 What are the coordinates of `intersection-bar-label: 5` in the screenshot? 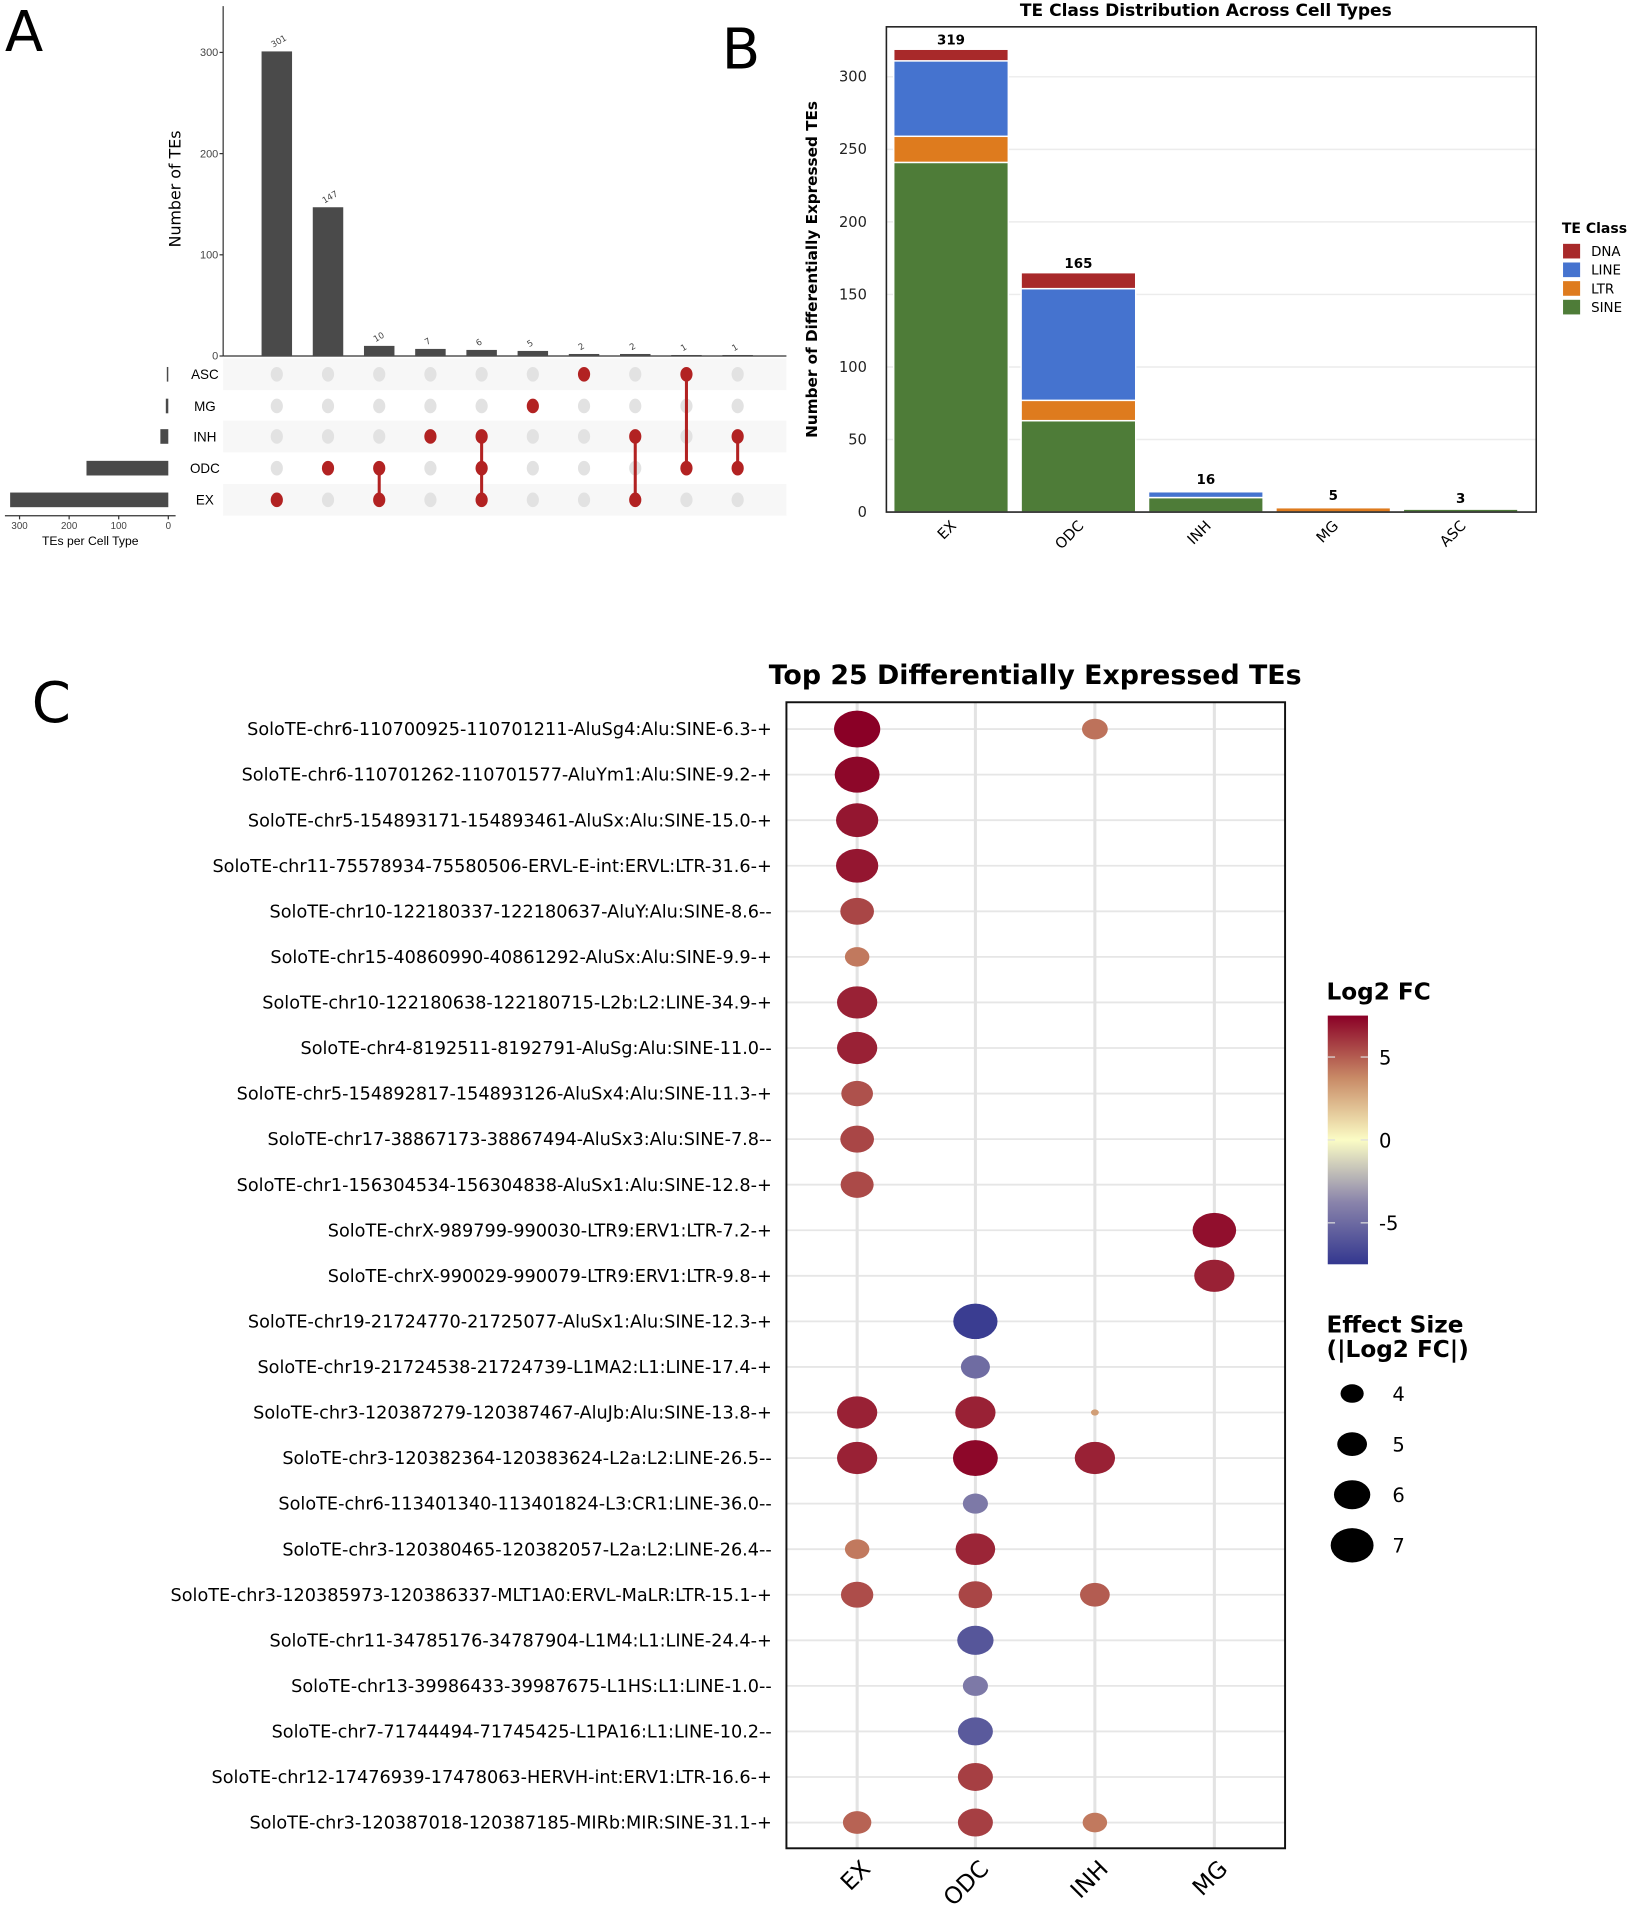 It's located at (531, 344).